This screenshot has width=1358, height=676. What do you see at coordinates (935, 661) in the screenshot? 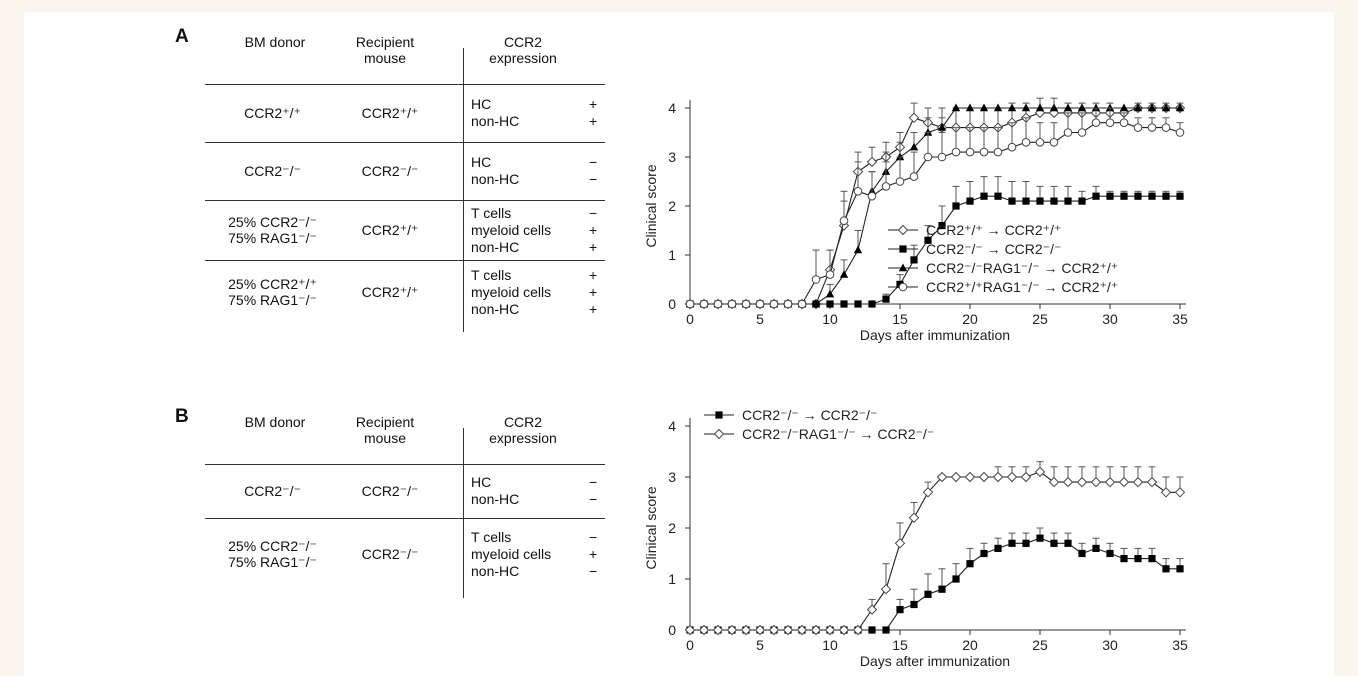
I see `x-axis-label: Days after immunization` at bounding box center [935, 661].